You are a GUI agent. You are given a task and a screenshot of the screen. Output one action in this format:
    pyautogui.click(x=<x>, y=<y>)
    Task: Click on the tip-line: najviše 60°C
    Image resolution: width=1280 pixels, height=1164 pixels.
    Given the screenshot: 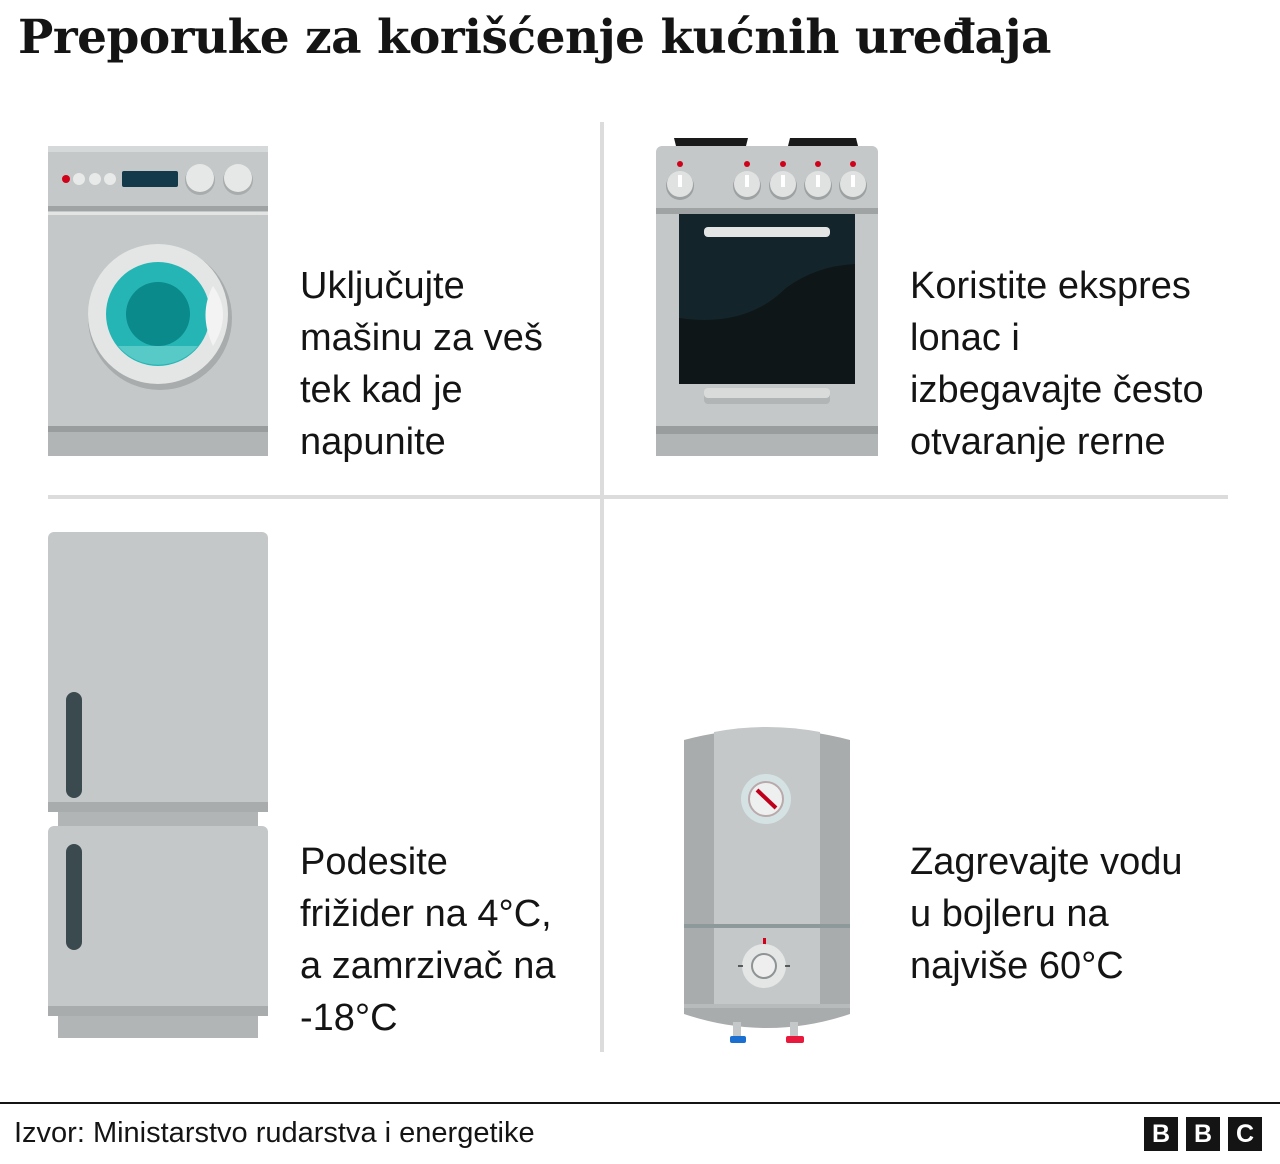 What is the action you would take?
    pyautogui.click(x=1017, y=966)
    